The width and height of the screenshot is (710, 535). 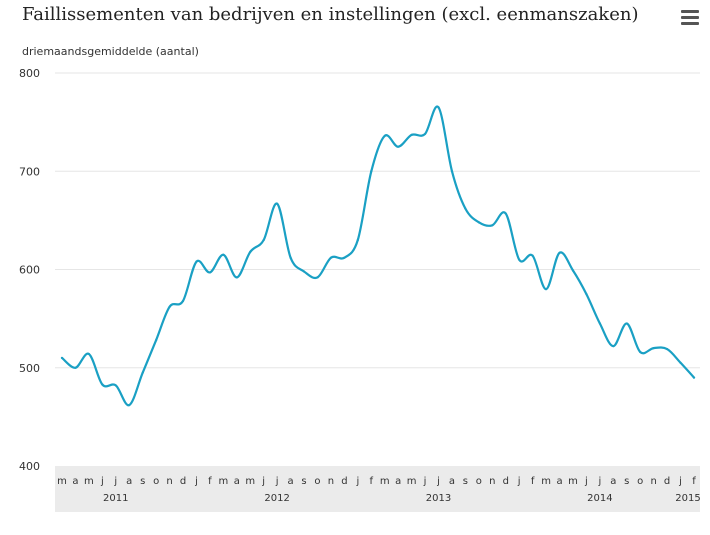 What do you see at coordinates (377, 489) in the screenshot?
I see `x-axis-band` at bounding box center [377, 489].